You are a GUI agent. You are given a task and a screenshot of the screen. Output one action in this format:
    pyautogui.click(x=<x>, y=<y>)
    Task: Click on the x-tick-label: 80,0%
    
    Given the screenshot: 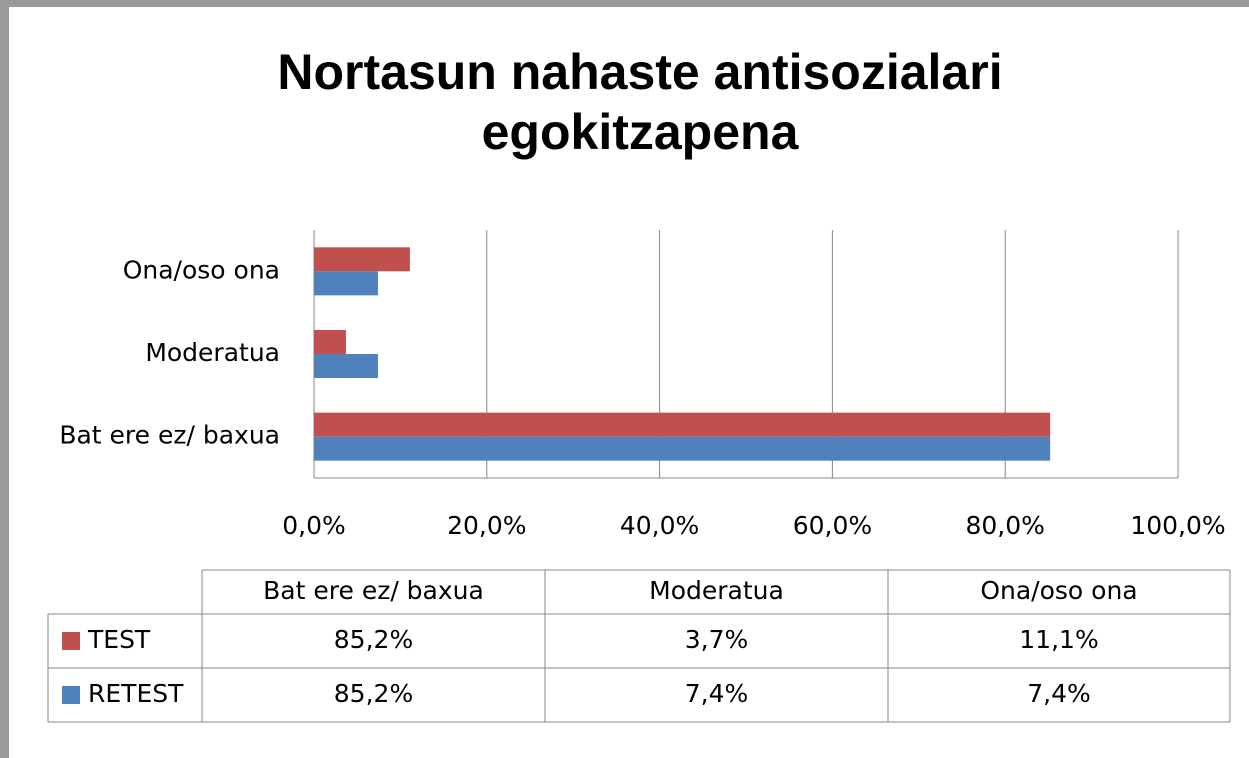 What is the action you would take?
    pyautogui.click(x=1004, y=525)
    